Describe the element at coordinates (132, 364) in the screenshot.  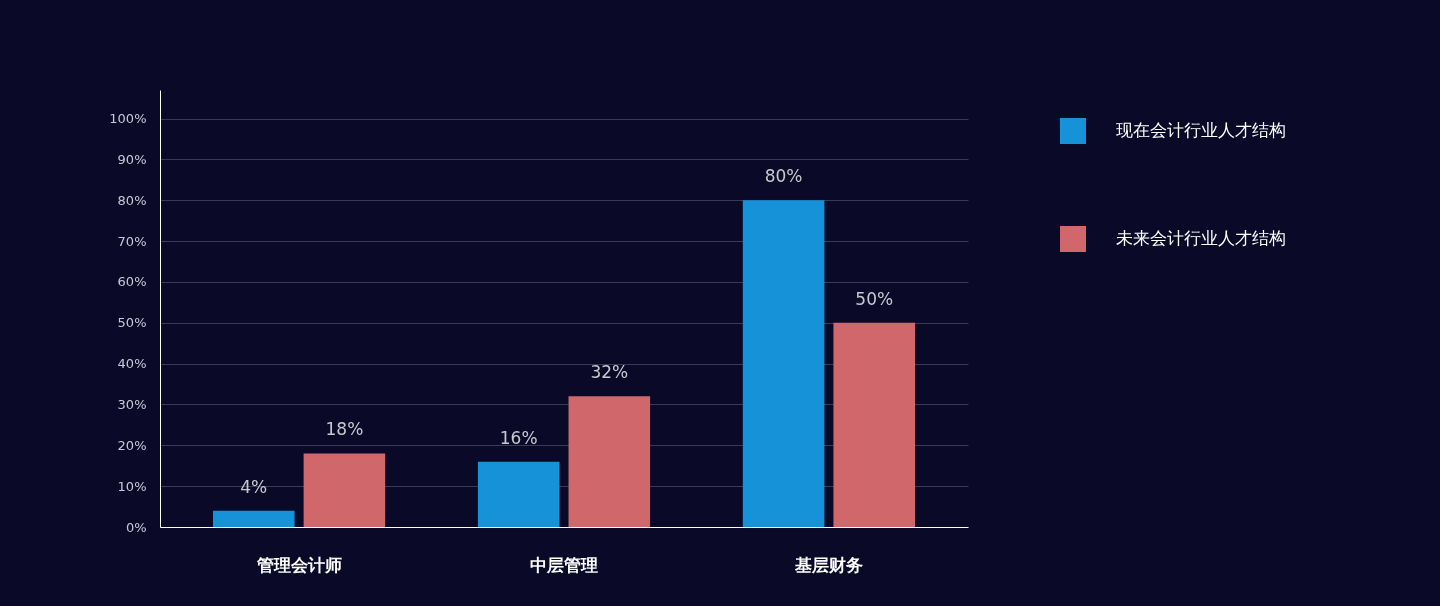
I see `y-tick-label: 40%` at that location.